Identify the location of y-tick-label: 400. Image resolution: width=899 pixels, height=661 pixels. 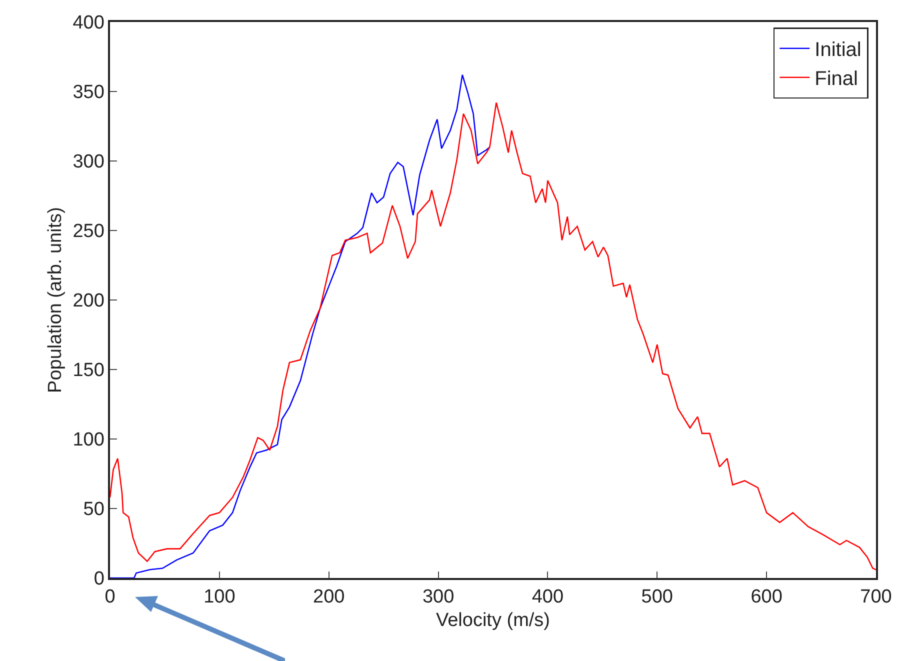
(88, 23).